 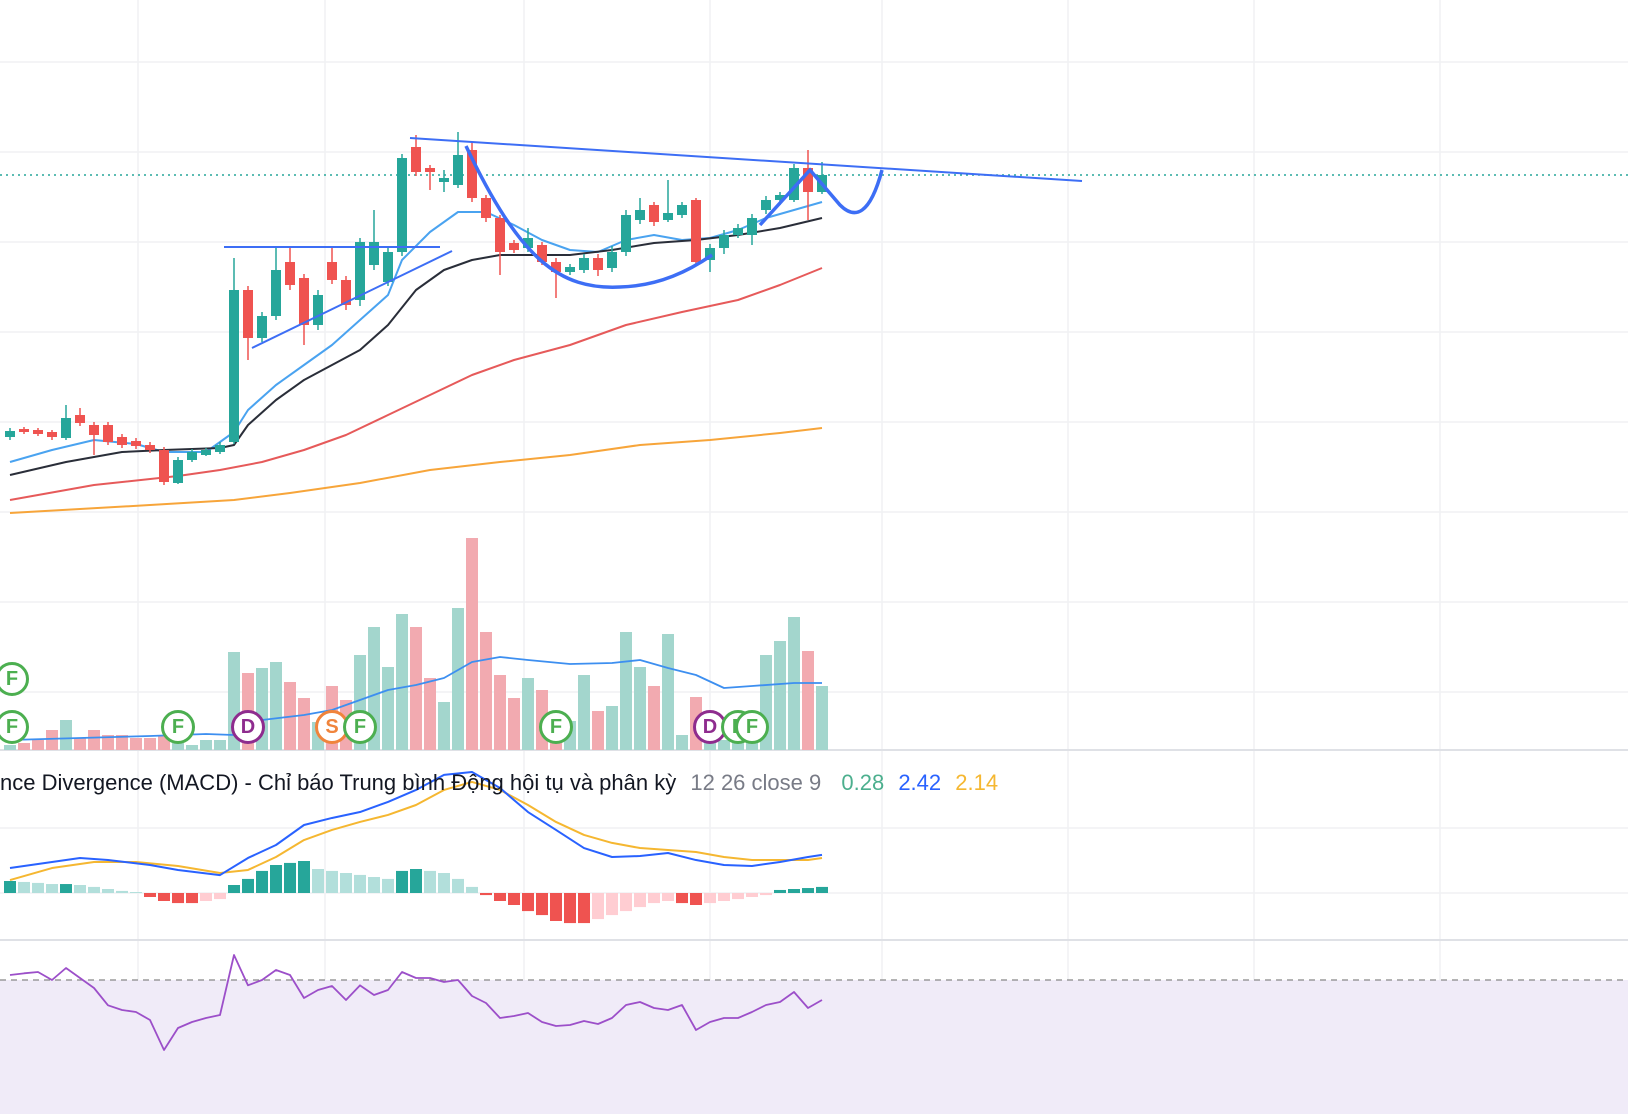 What do you see at coordinates (416, 1002) in the screenshot?
I see `rsi-line` at bounding box center [416, 1002].